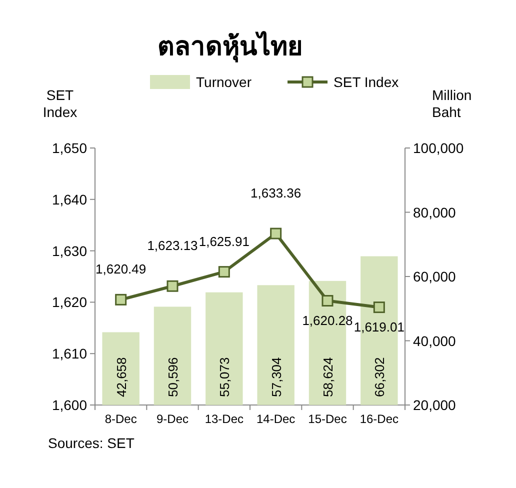 This screenshot has width=516, height=488. I want to click on y2-axis-title: Million Baht, so click(452, 103).